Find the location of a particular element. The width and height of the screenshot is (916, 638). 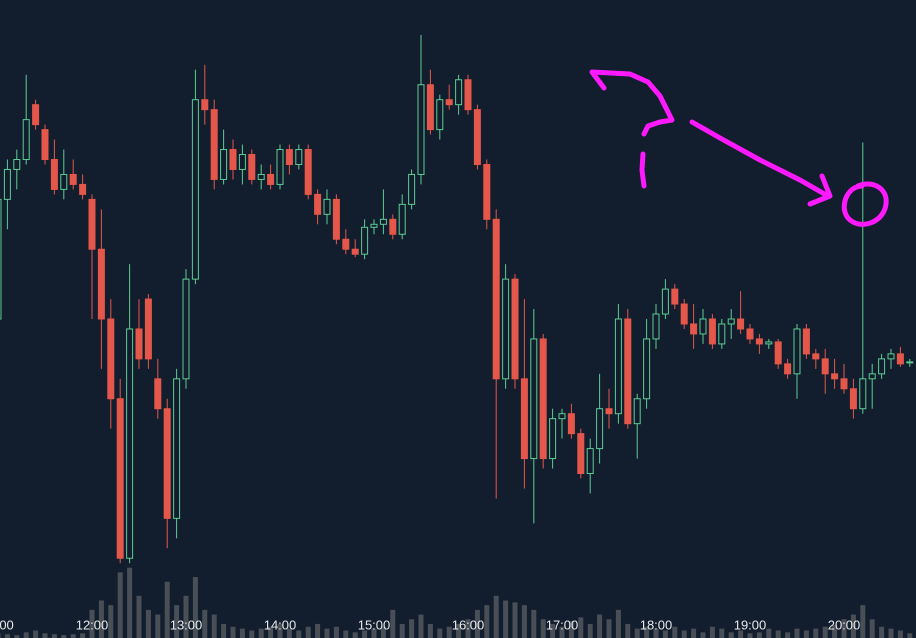

x-tick-label: 11:00 is located at coordinates (7, 624).